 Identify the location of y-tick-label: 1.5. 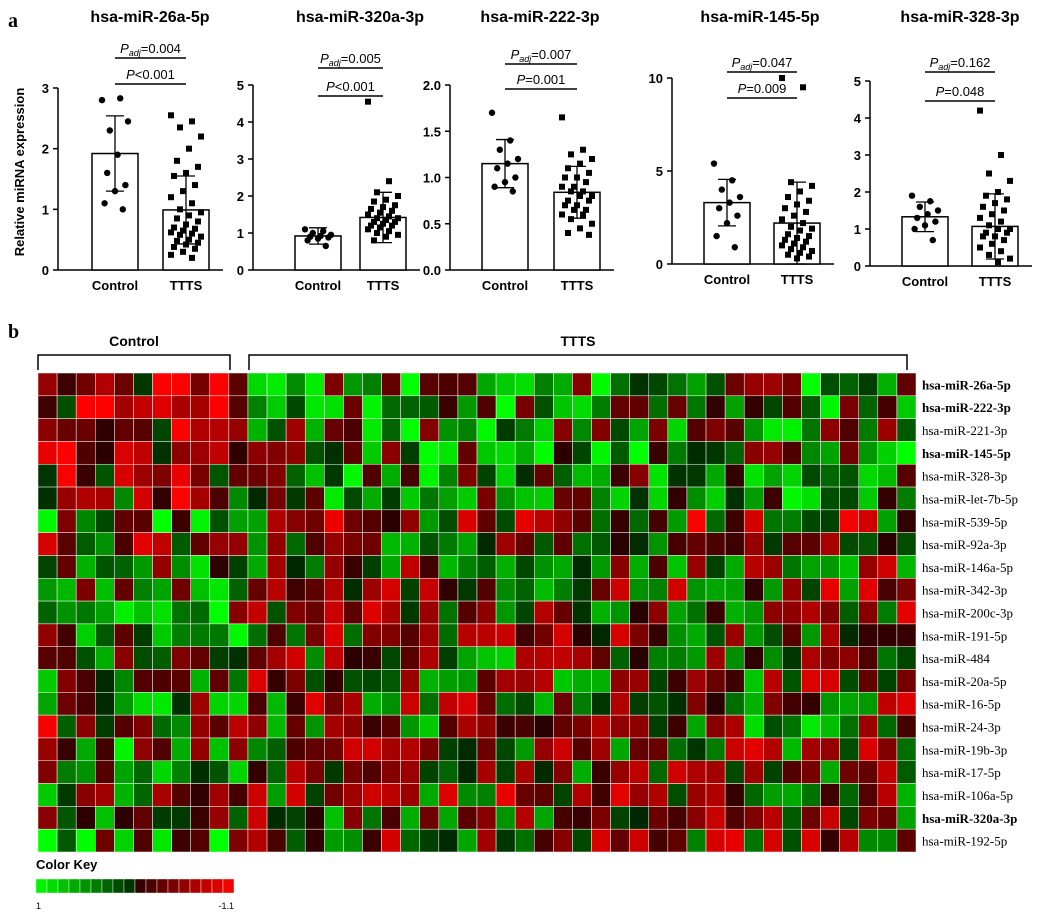
(432, 131).